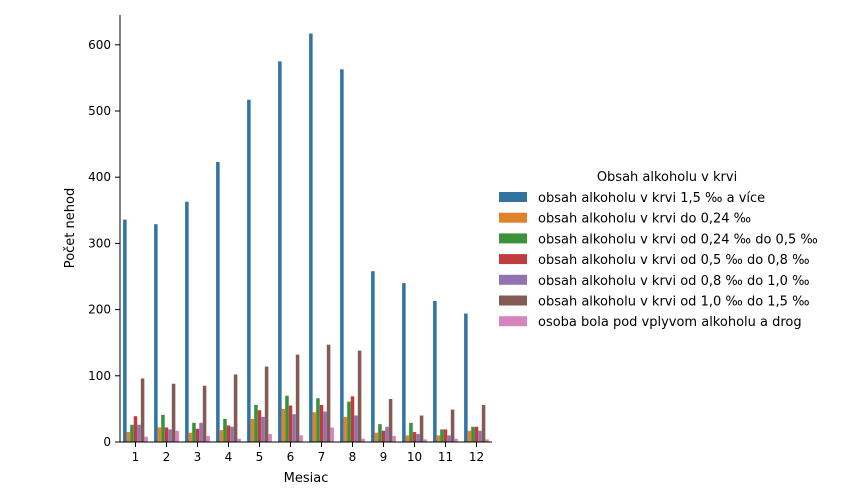 The height and width of the screenshot is (500, 848). What do you see at coordinates (363, 440) in the screenshot?
I see `bar-s7-m8` at bounding box center [363, 440].